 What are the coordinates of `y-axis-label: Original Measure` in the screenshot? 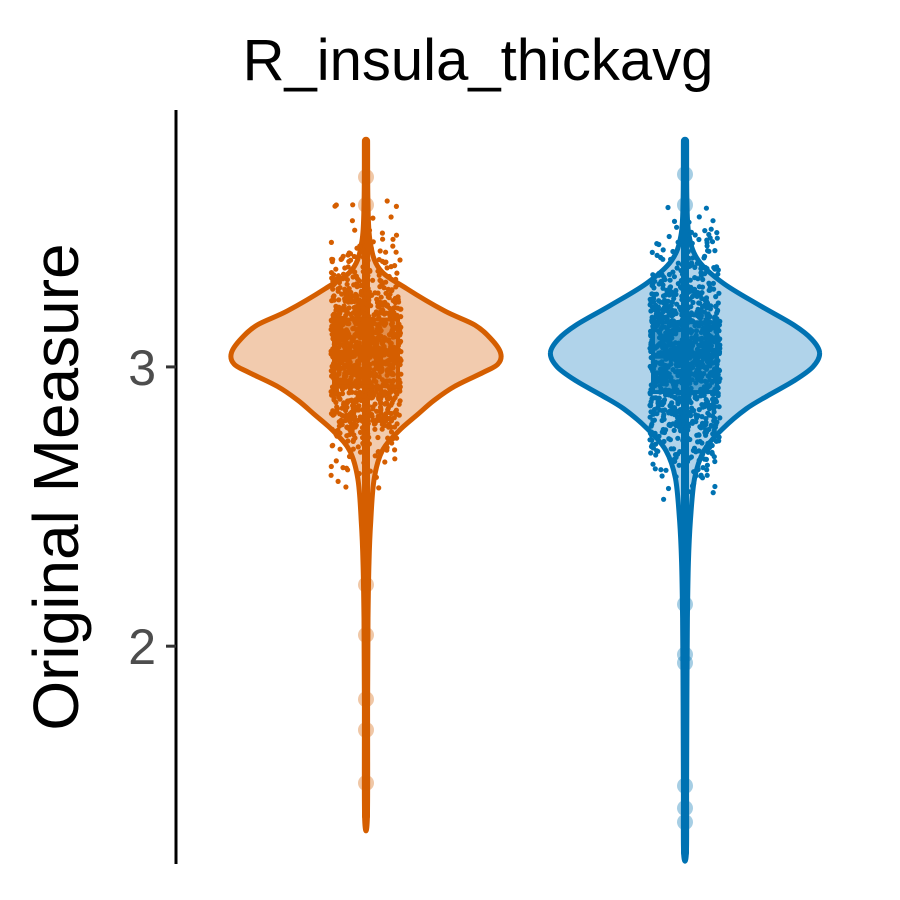 It's located at (56, 486).